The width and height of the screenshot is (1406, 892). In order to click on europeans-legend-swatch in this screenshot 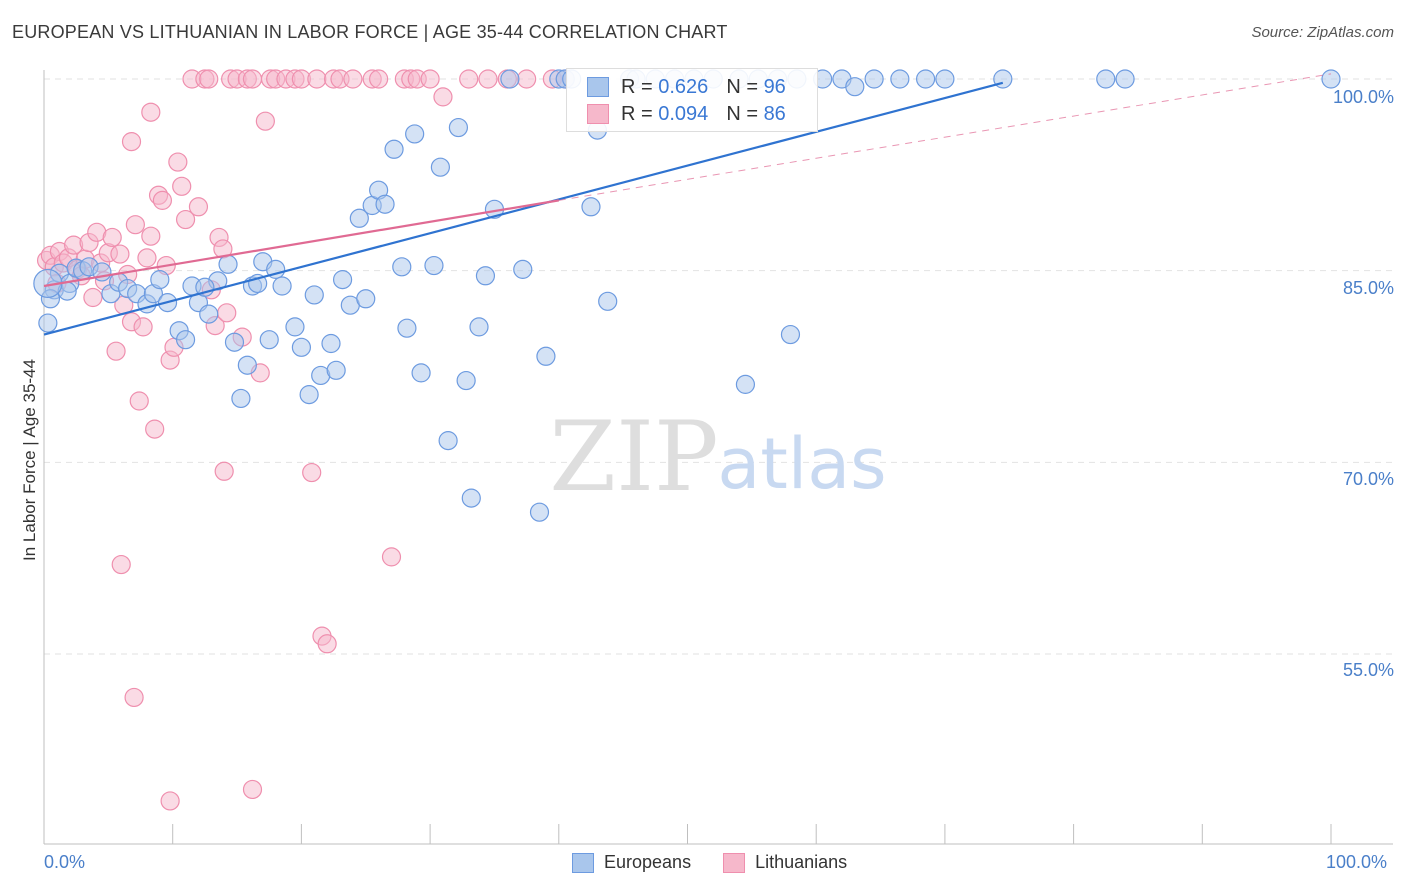, I will do `click(583, 862)`.